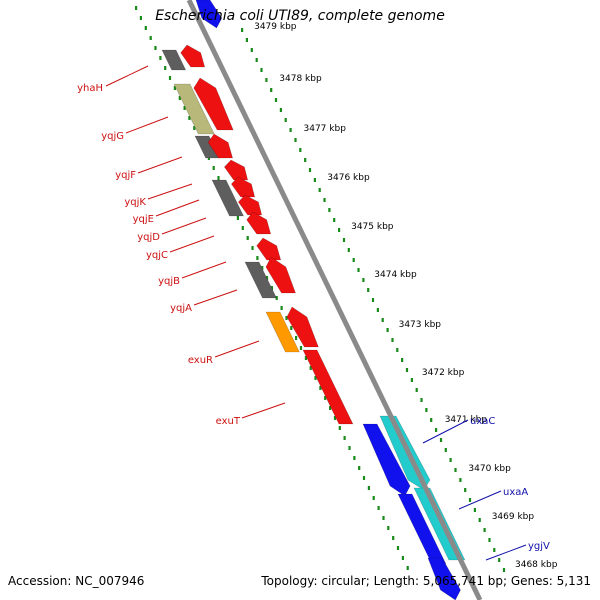  Describe the element at coordinates (169, 281) in the screenshot. I see `gene-label-yqjB: yqjB` at that location.